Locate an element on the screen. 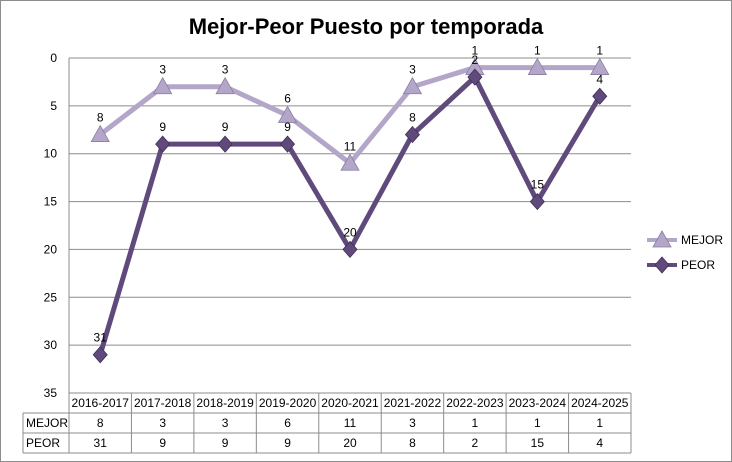 This screenshot has width=732, height=462. table-series-name: PEOR is located at coordinates (43, 443).